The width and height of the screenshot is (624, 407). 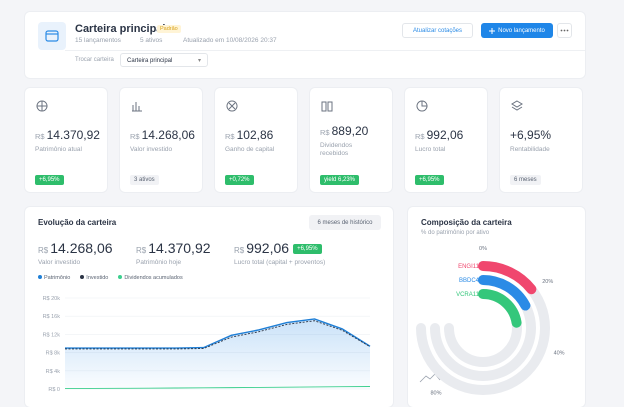 What do you see at coordinates (249, 135) in the screenshot?
I see `card-amount: R$ 102,86` at bounding box center [249, 135].